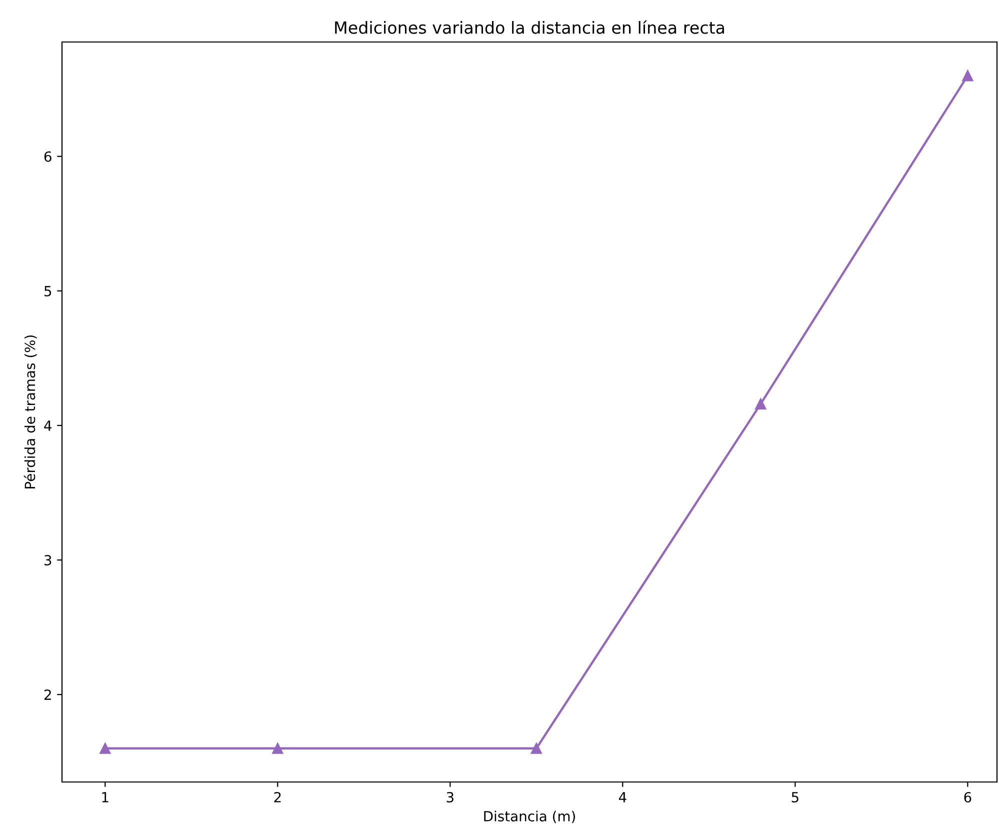 This screenshot has width=999, height=837. I want to click on x-tick-label: 1, so click(105, 797).